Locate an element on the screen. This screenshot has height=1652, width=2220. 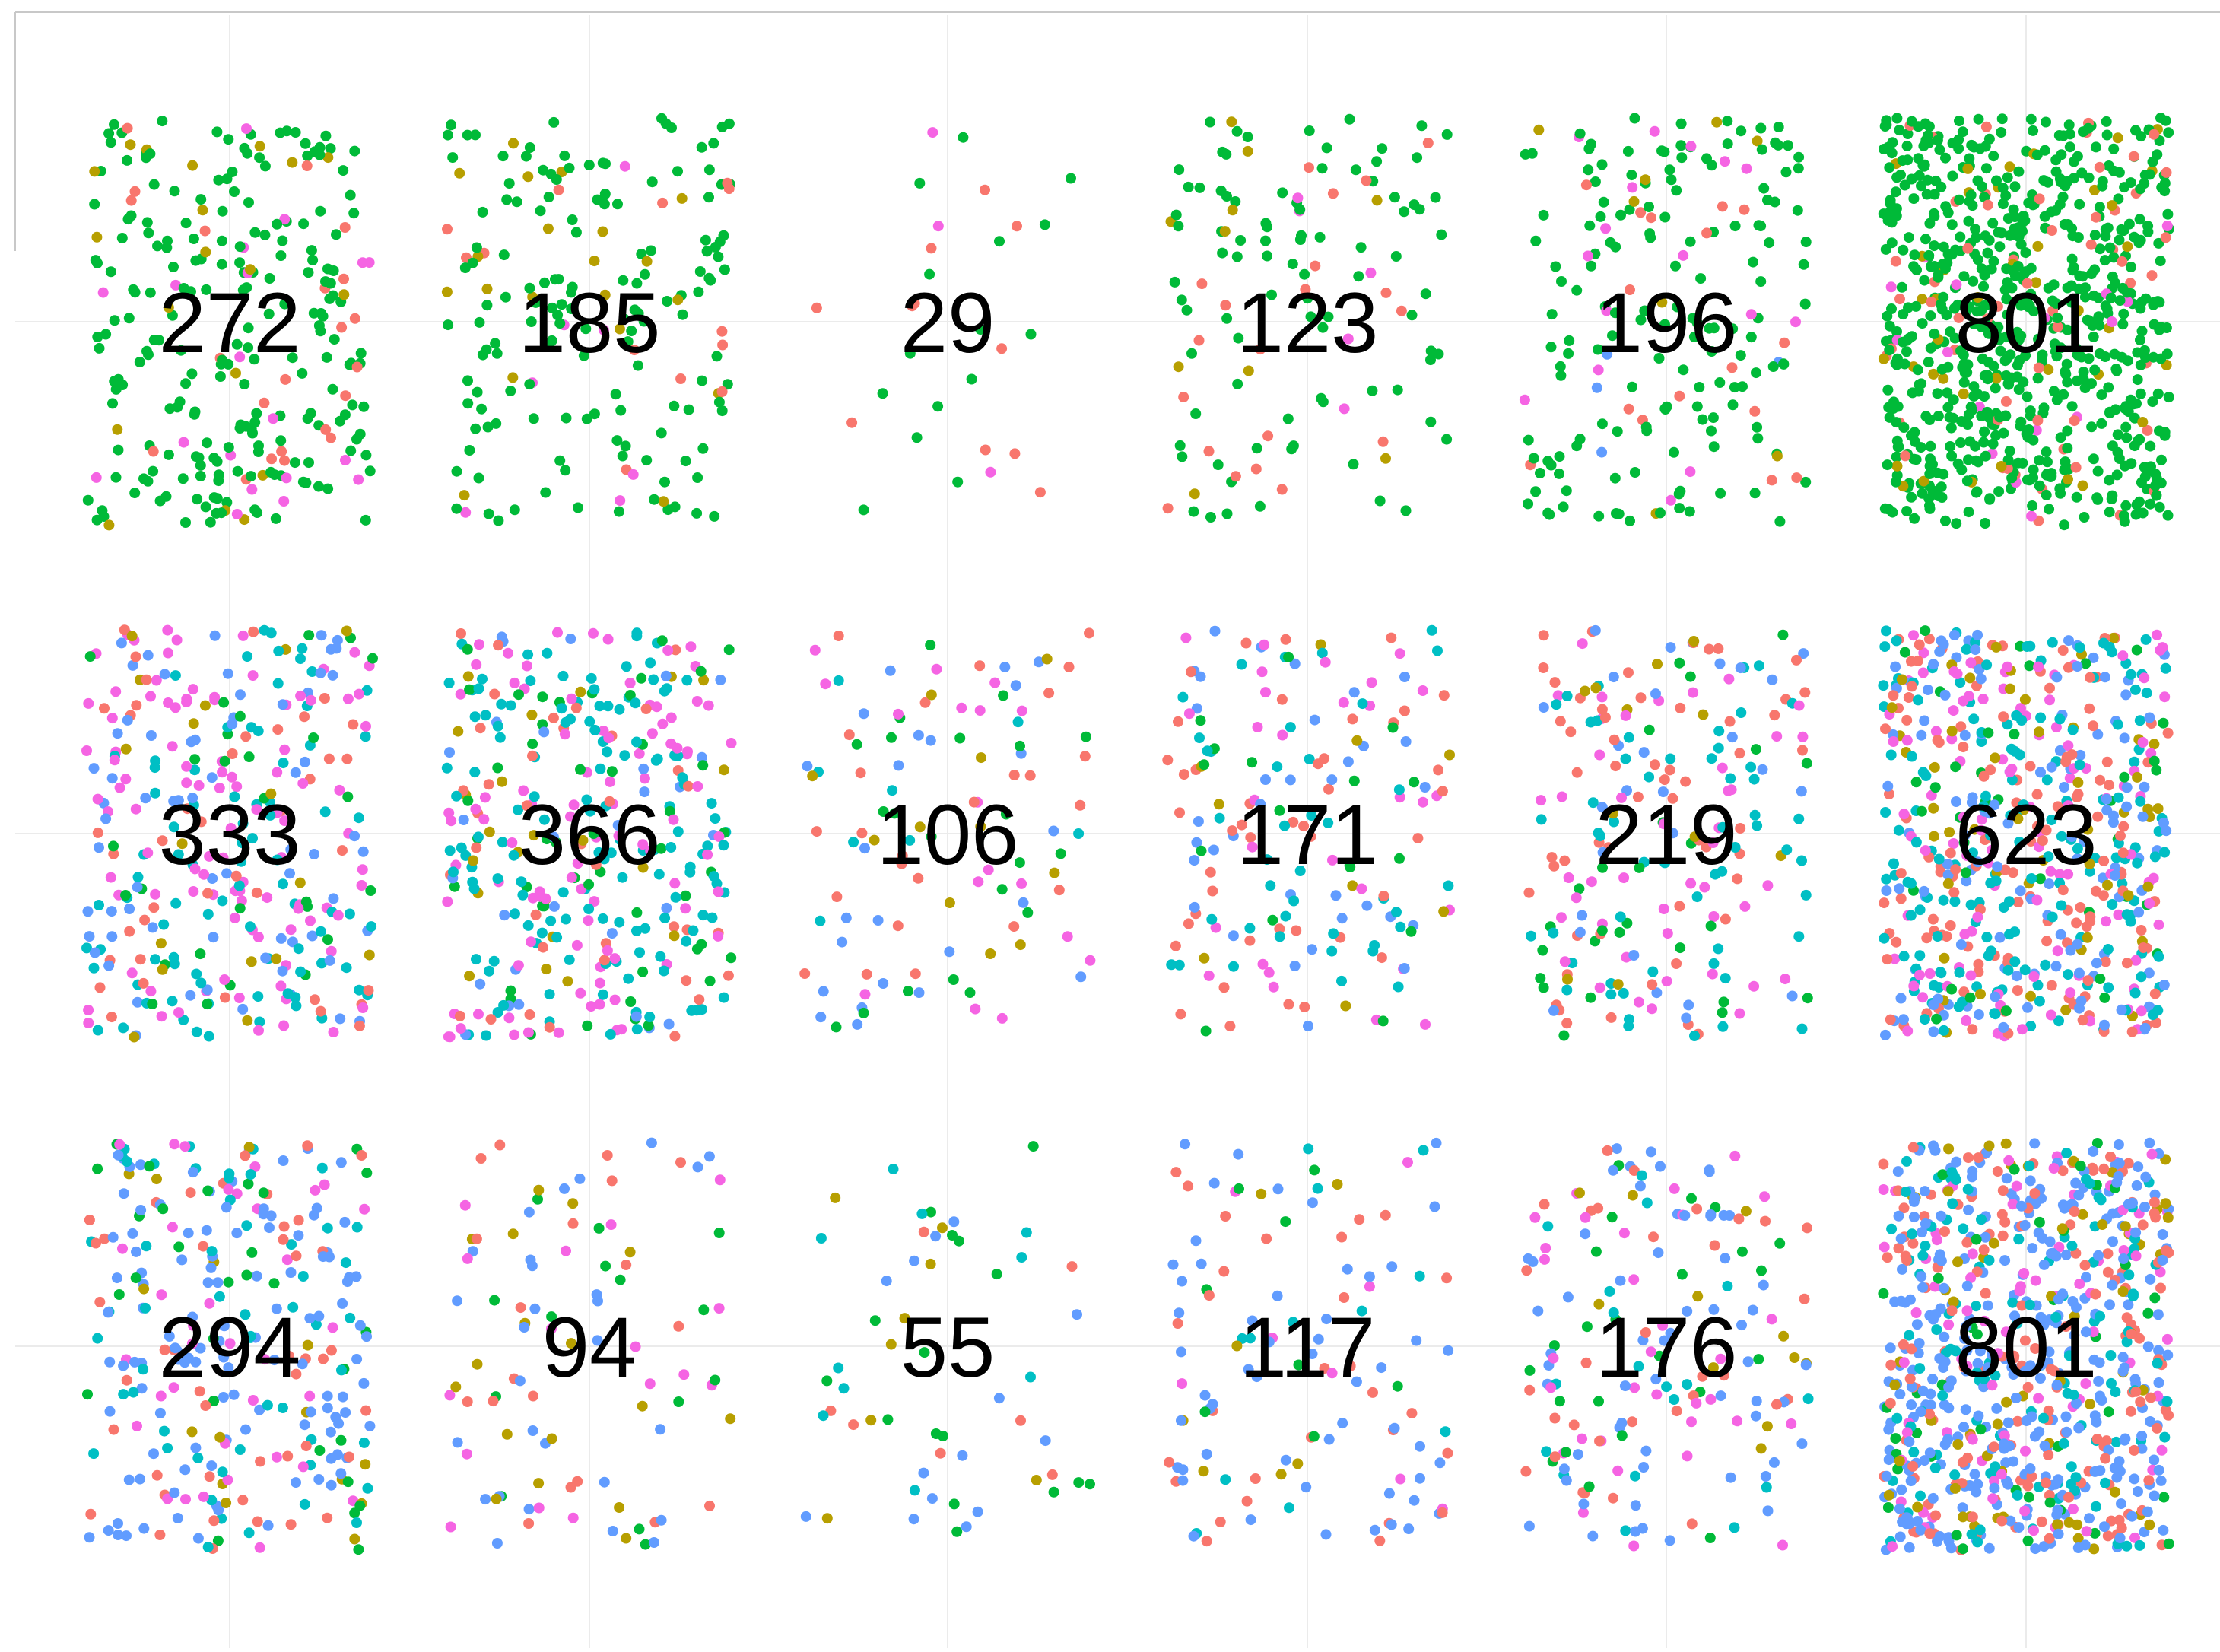
cell-count-label: 123 is located at coordinates (1308, 322).